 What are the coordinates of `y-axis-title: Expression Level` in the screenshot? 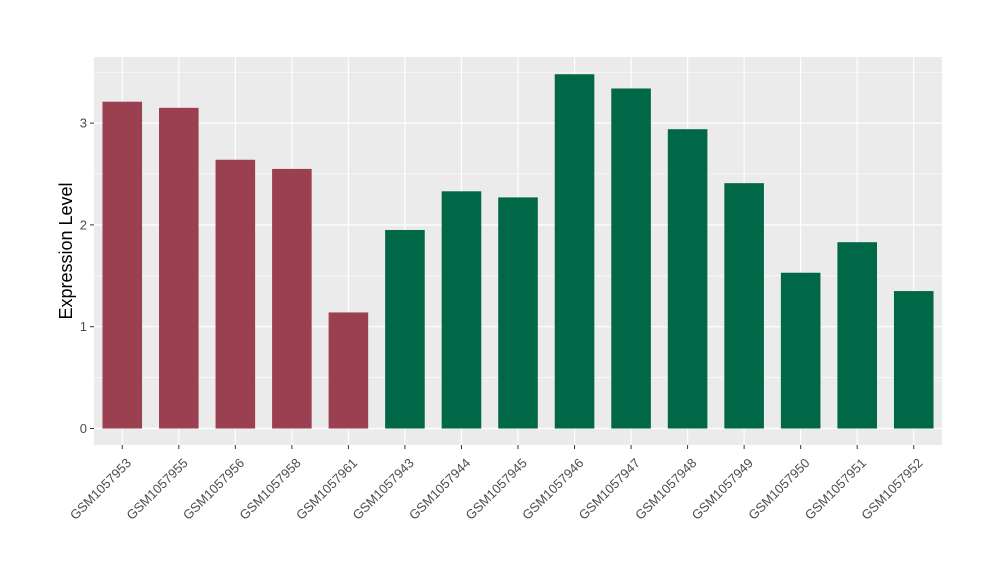 It's located at (66, 250).